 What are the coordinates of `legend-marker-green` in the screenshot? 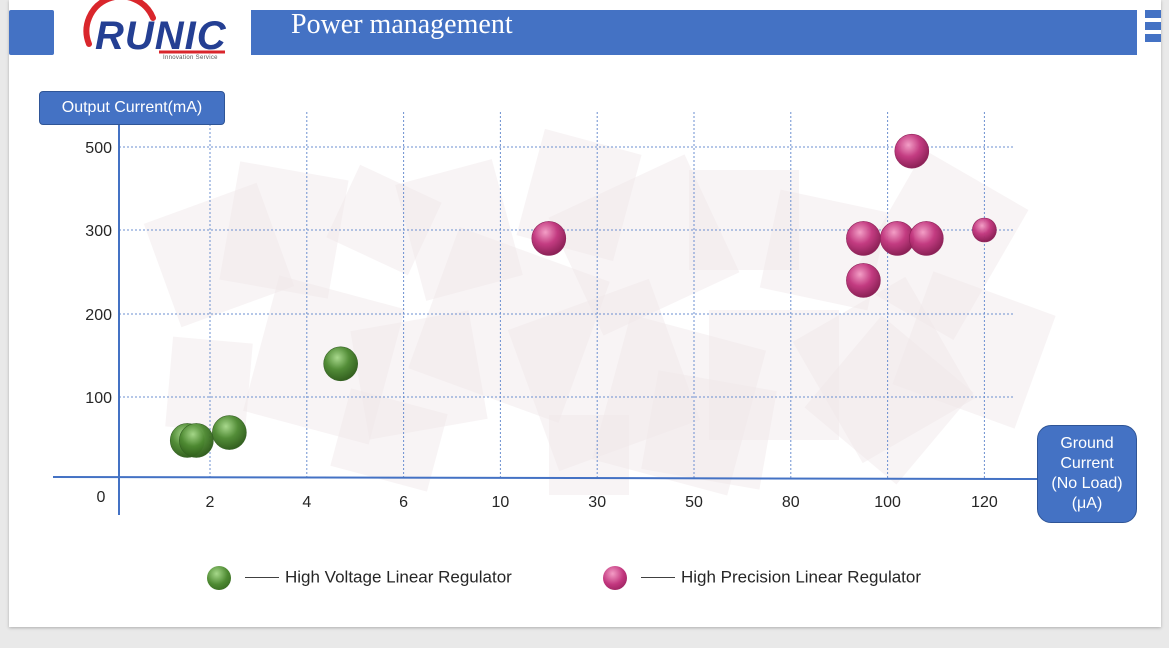 It's located at (219, 577).